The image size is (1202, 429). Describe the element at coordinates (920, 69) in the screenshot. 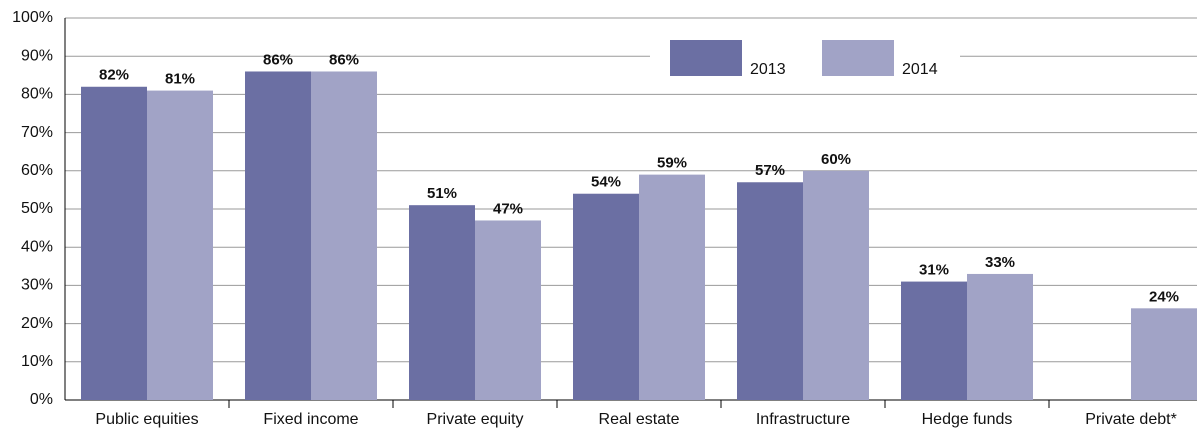

I see `legend-label: 2014` at that location.